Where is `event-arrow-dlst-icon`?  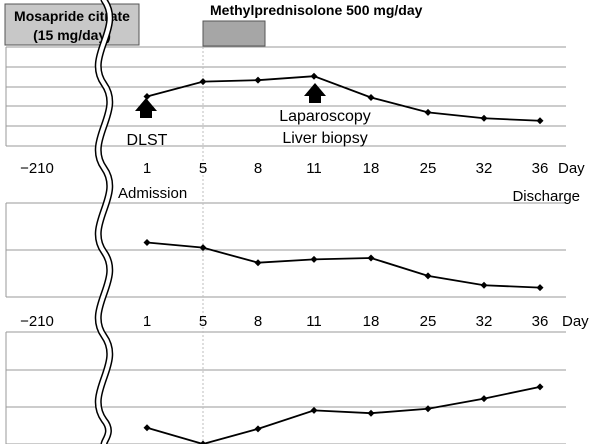 event-arrow-dlst-icon is located at coordinates (146, 108).